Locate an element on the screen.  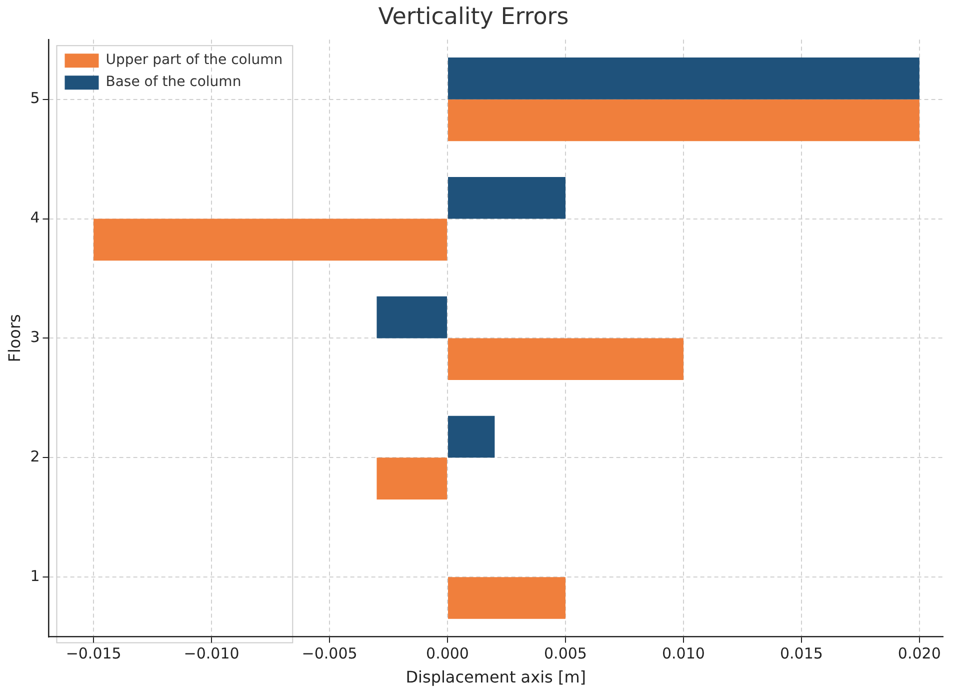
x-tick-label: 0.020 is located at coordinates (919, 653).